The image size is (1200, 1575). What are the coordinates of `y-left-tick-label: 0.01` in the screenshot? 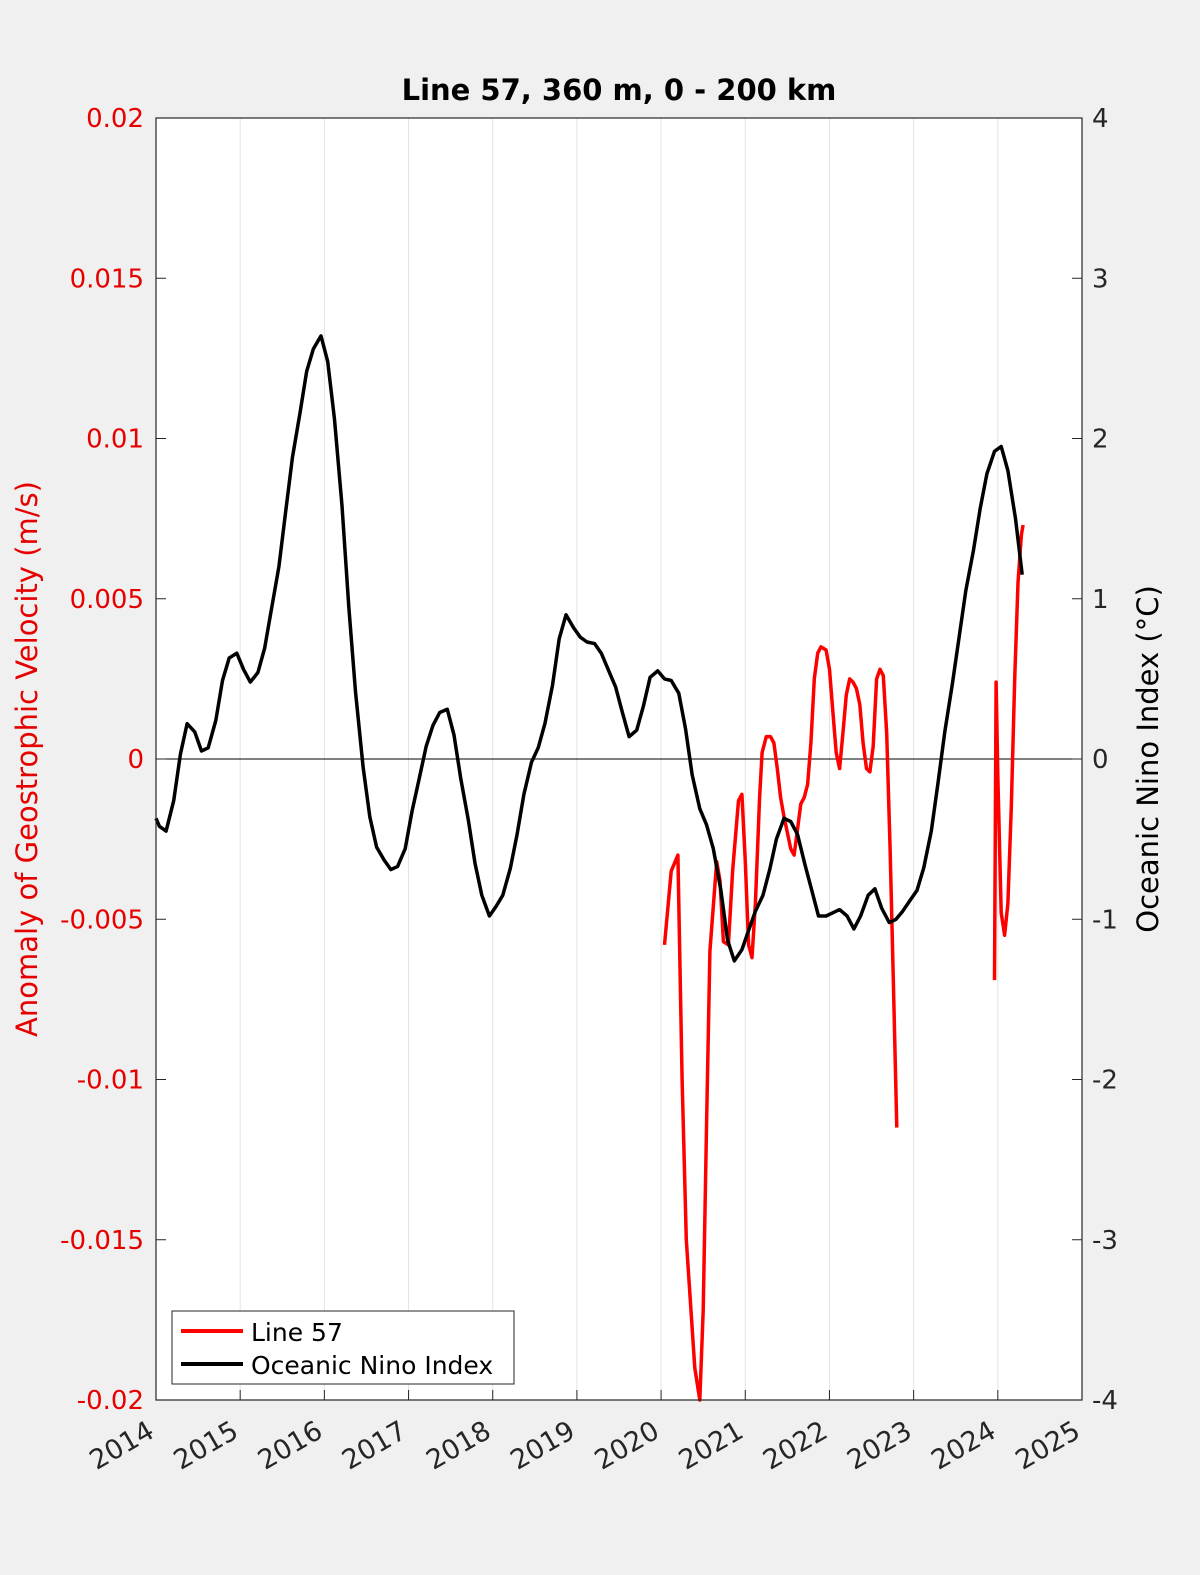 It's located at (115, 440).